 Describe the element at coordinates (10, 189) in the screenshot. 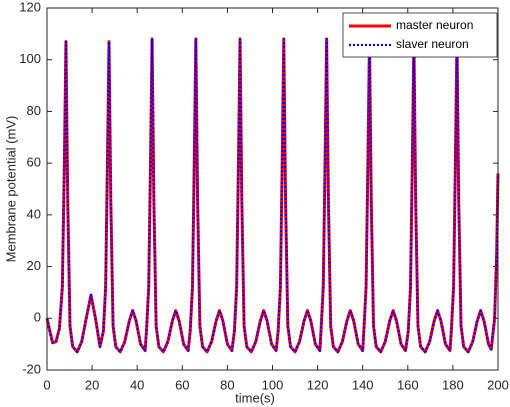

I see `y-axis-label: Membrane potential (mV)` at that location.